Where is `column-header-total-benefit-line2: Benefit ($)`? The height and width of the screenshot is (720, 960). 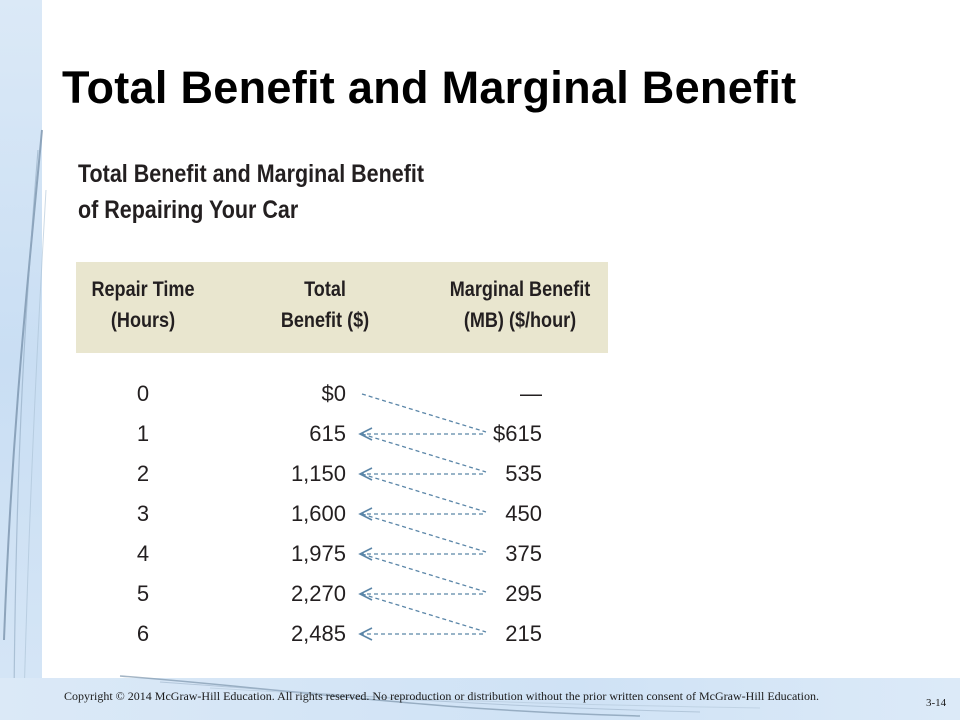
column-header-total-benefit-line2: Benefit ($) is located at coordinates (325, 320).